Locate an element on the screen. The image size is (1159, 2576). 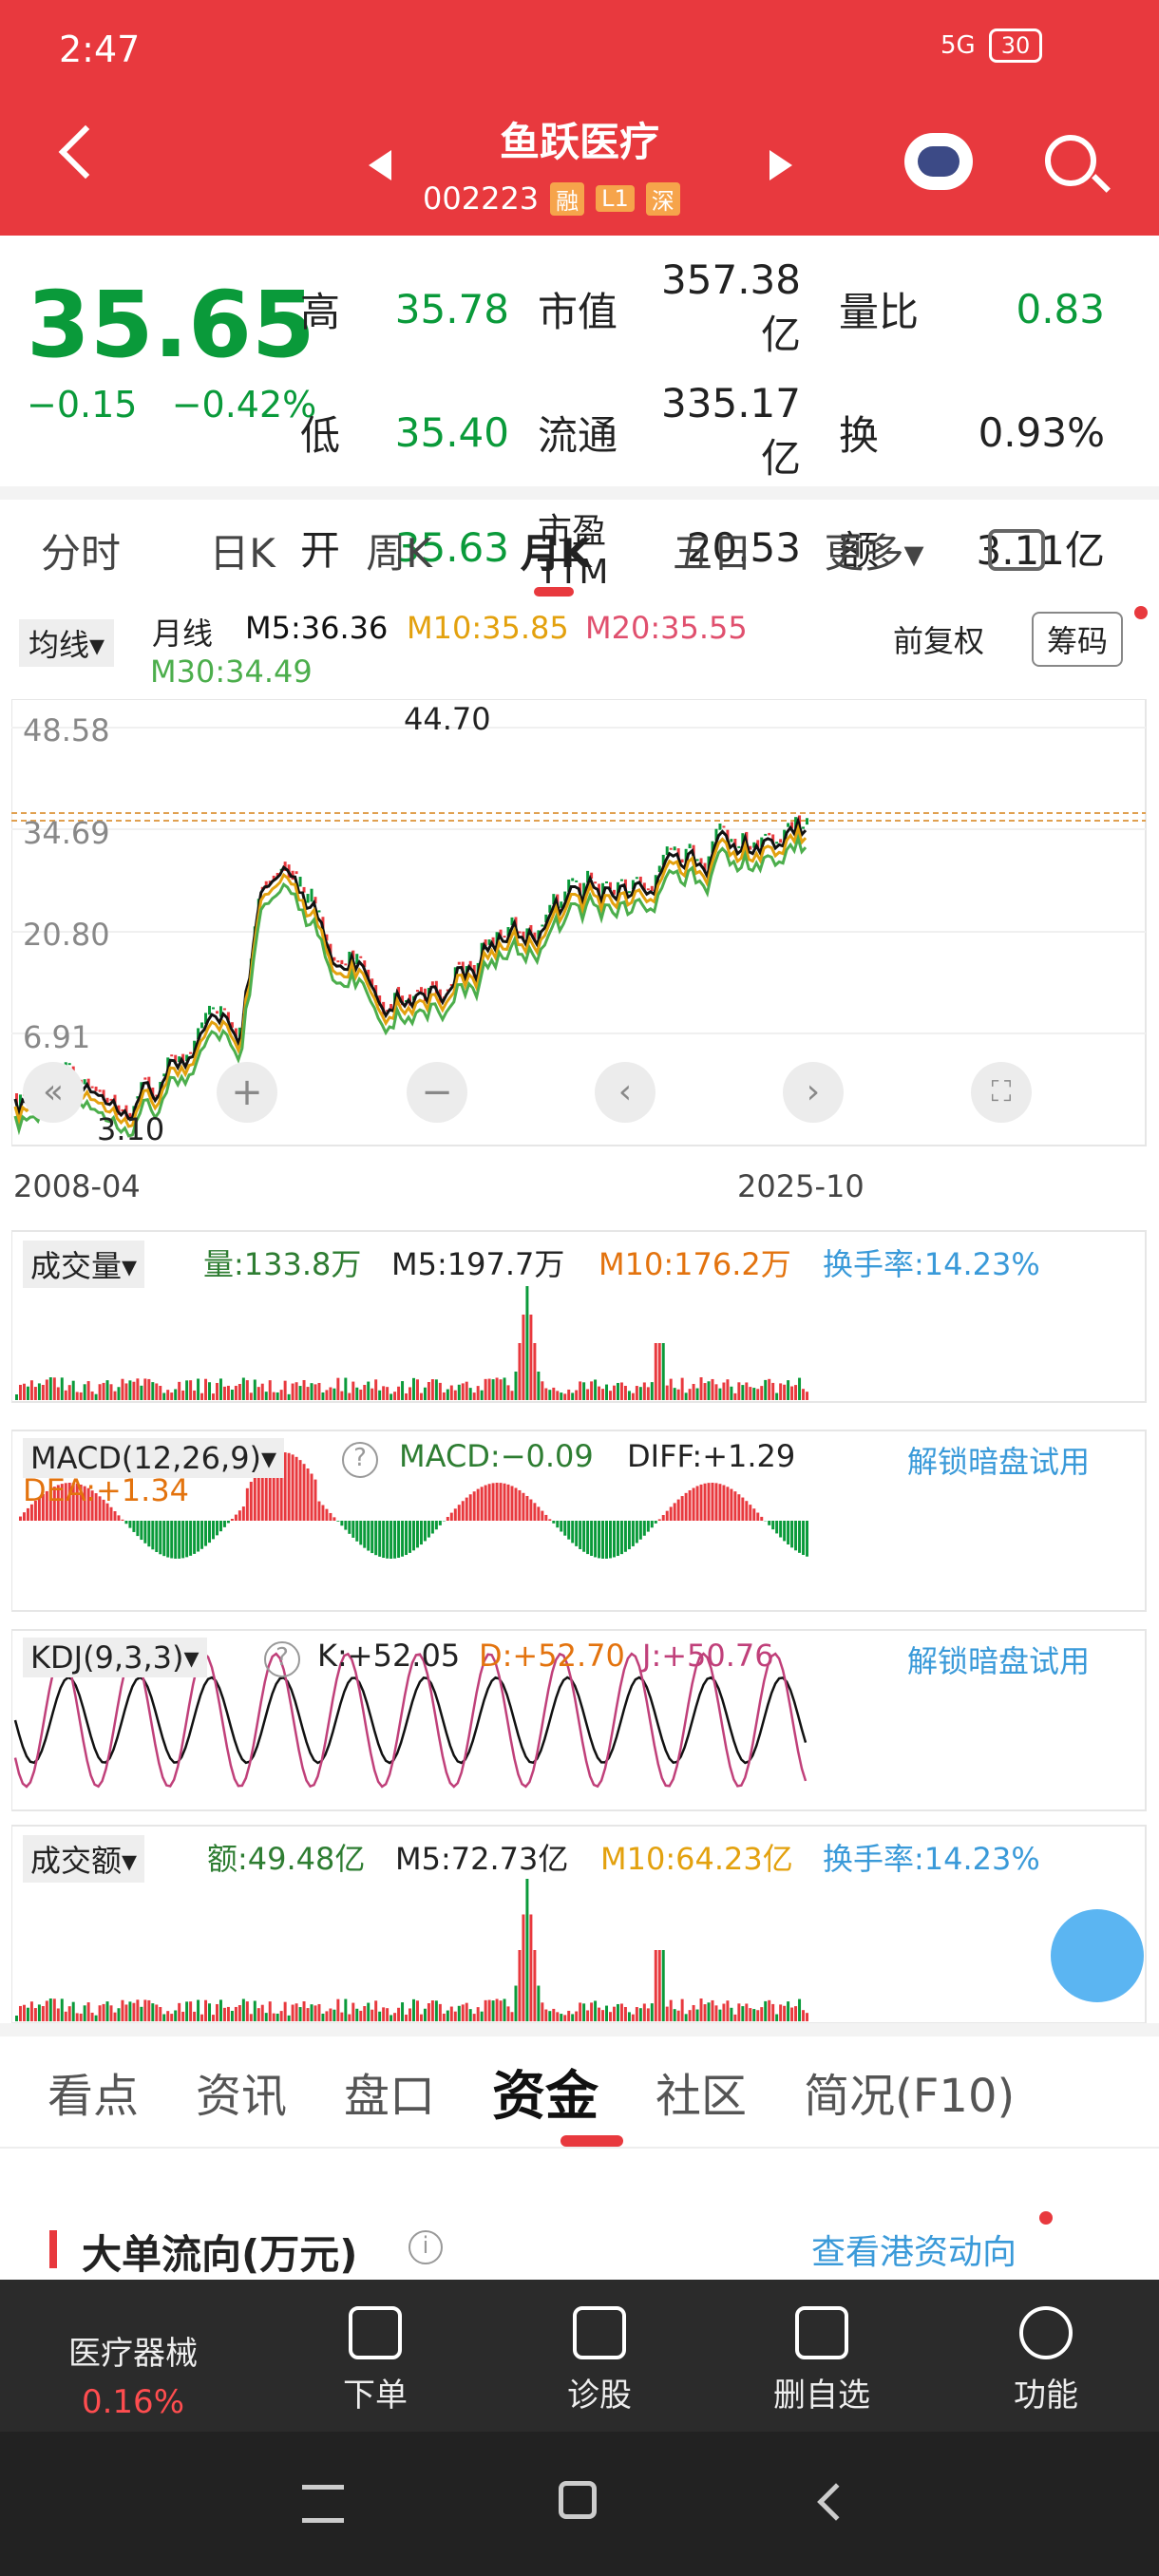
tab-daily: 日K is located at coordinates (242, 553).